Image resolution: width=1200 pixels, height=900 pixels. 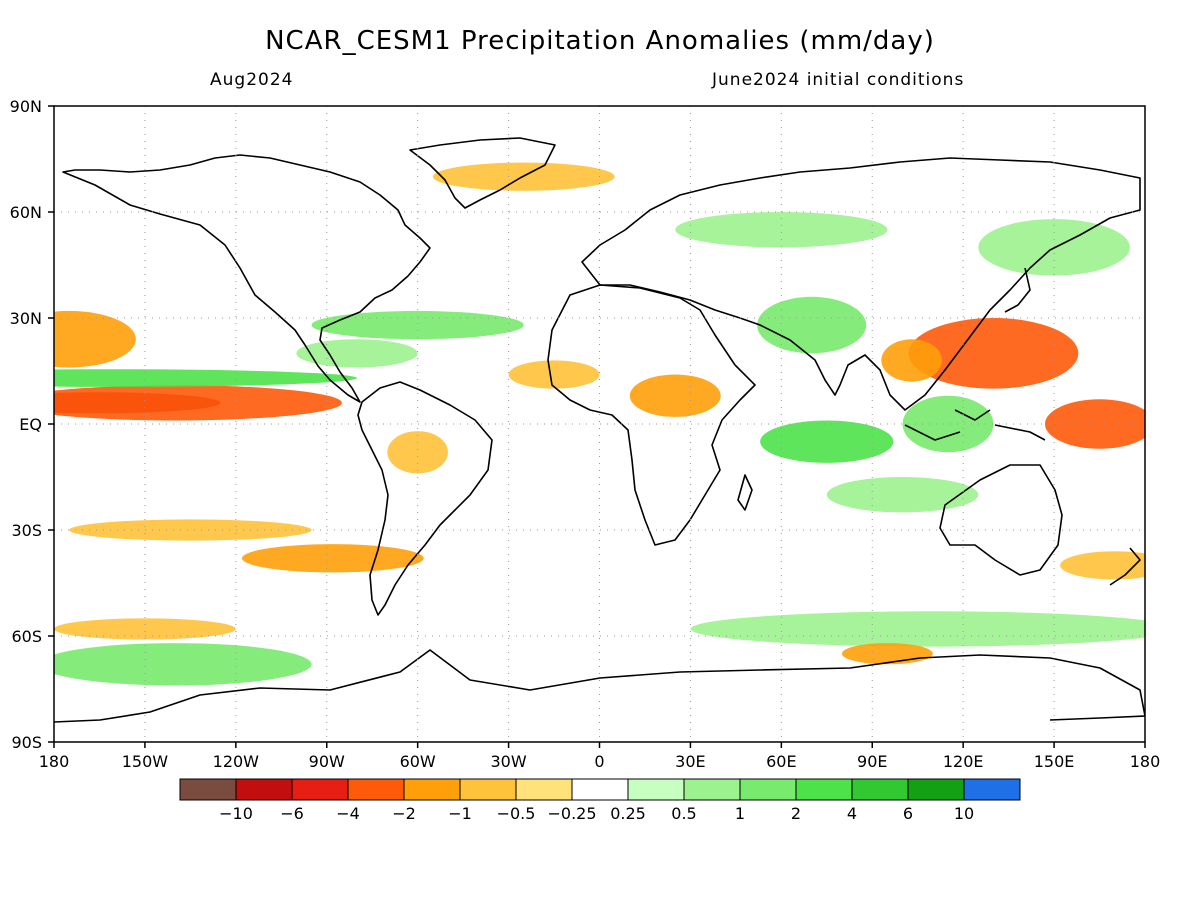 What do you see at coordinates (26, 106) in the screenshot?
I see `lat-label: 90N` at bounding box center [26, 106].